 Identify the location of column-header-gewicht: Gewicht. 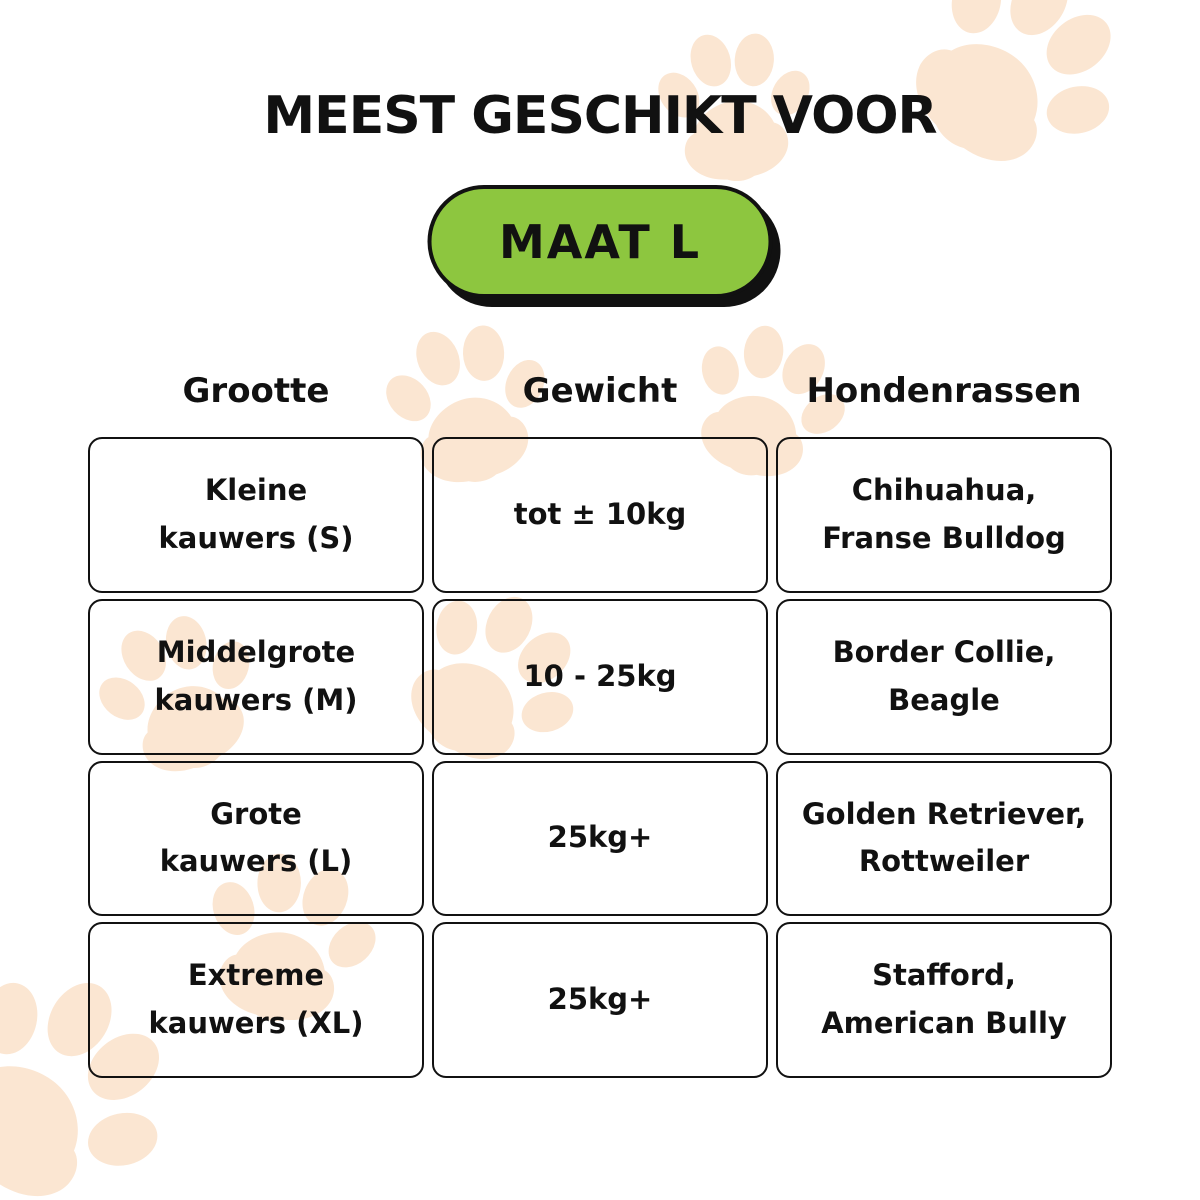
(600, 391).